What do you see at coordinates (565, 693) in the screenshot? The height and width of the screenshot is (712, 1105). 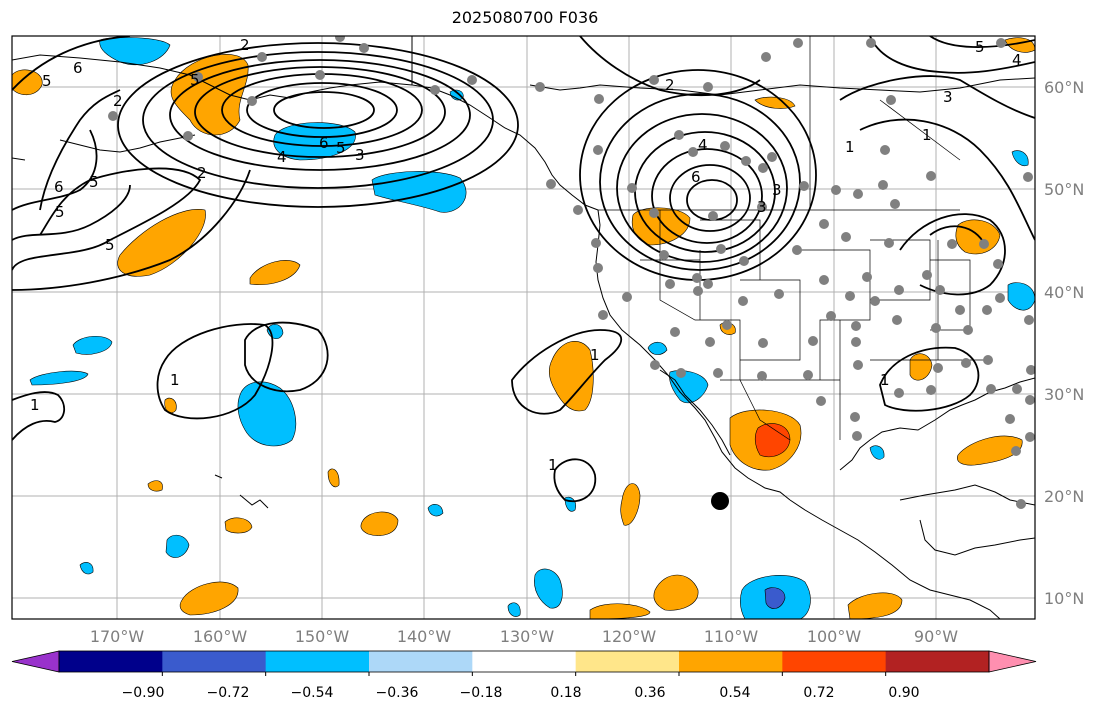 I see `colorbar-tick-label: 0.18` at bounding box center [565, 693].